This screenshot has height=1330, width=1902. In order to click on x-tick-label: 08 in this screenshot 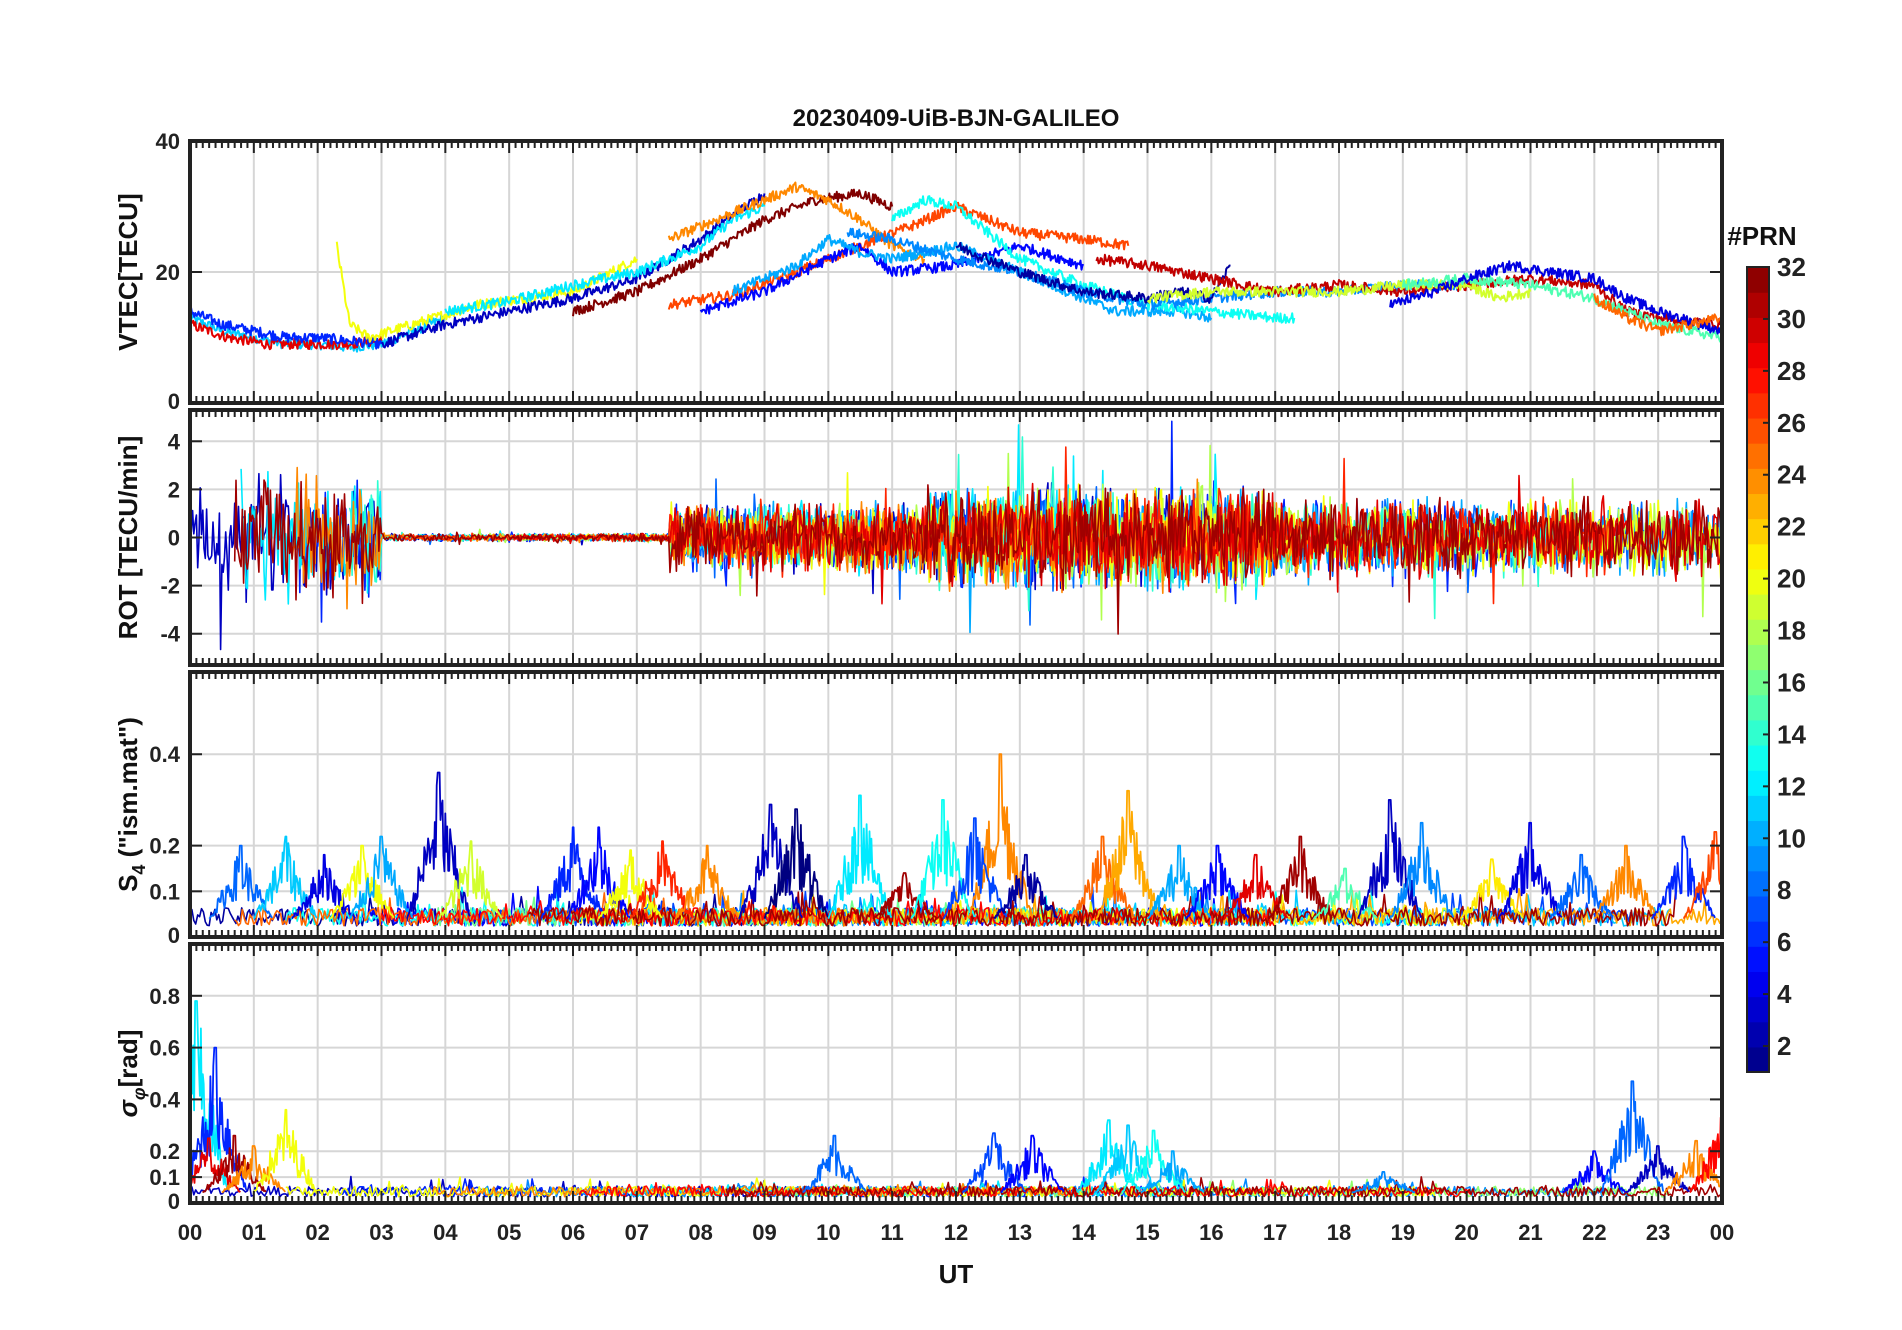, I will do `click(700, 1232)`.